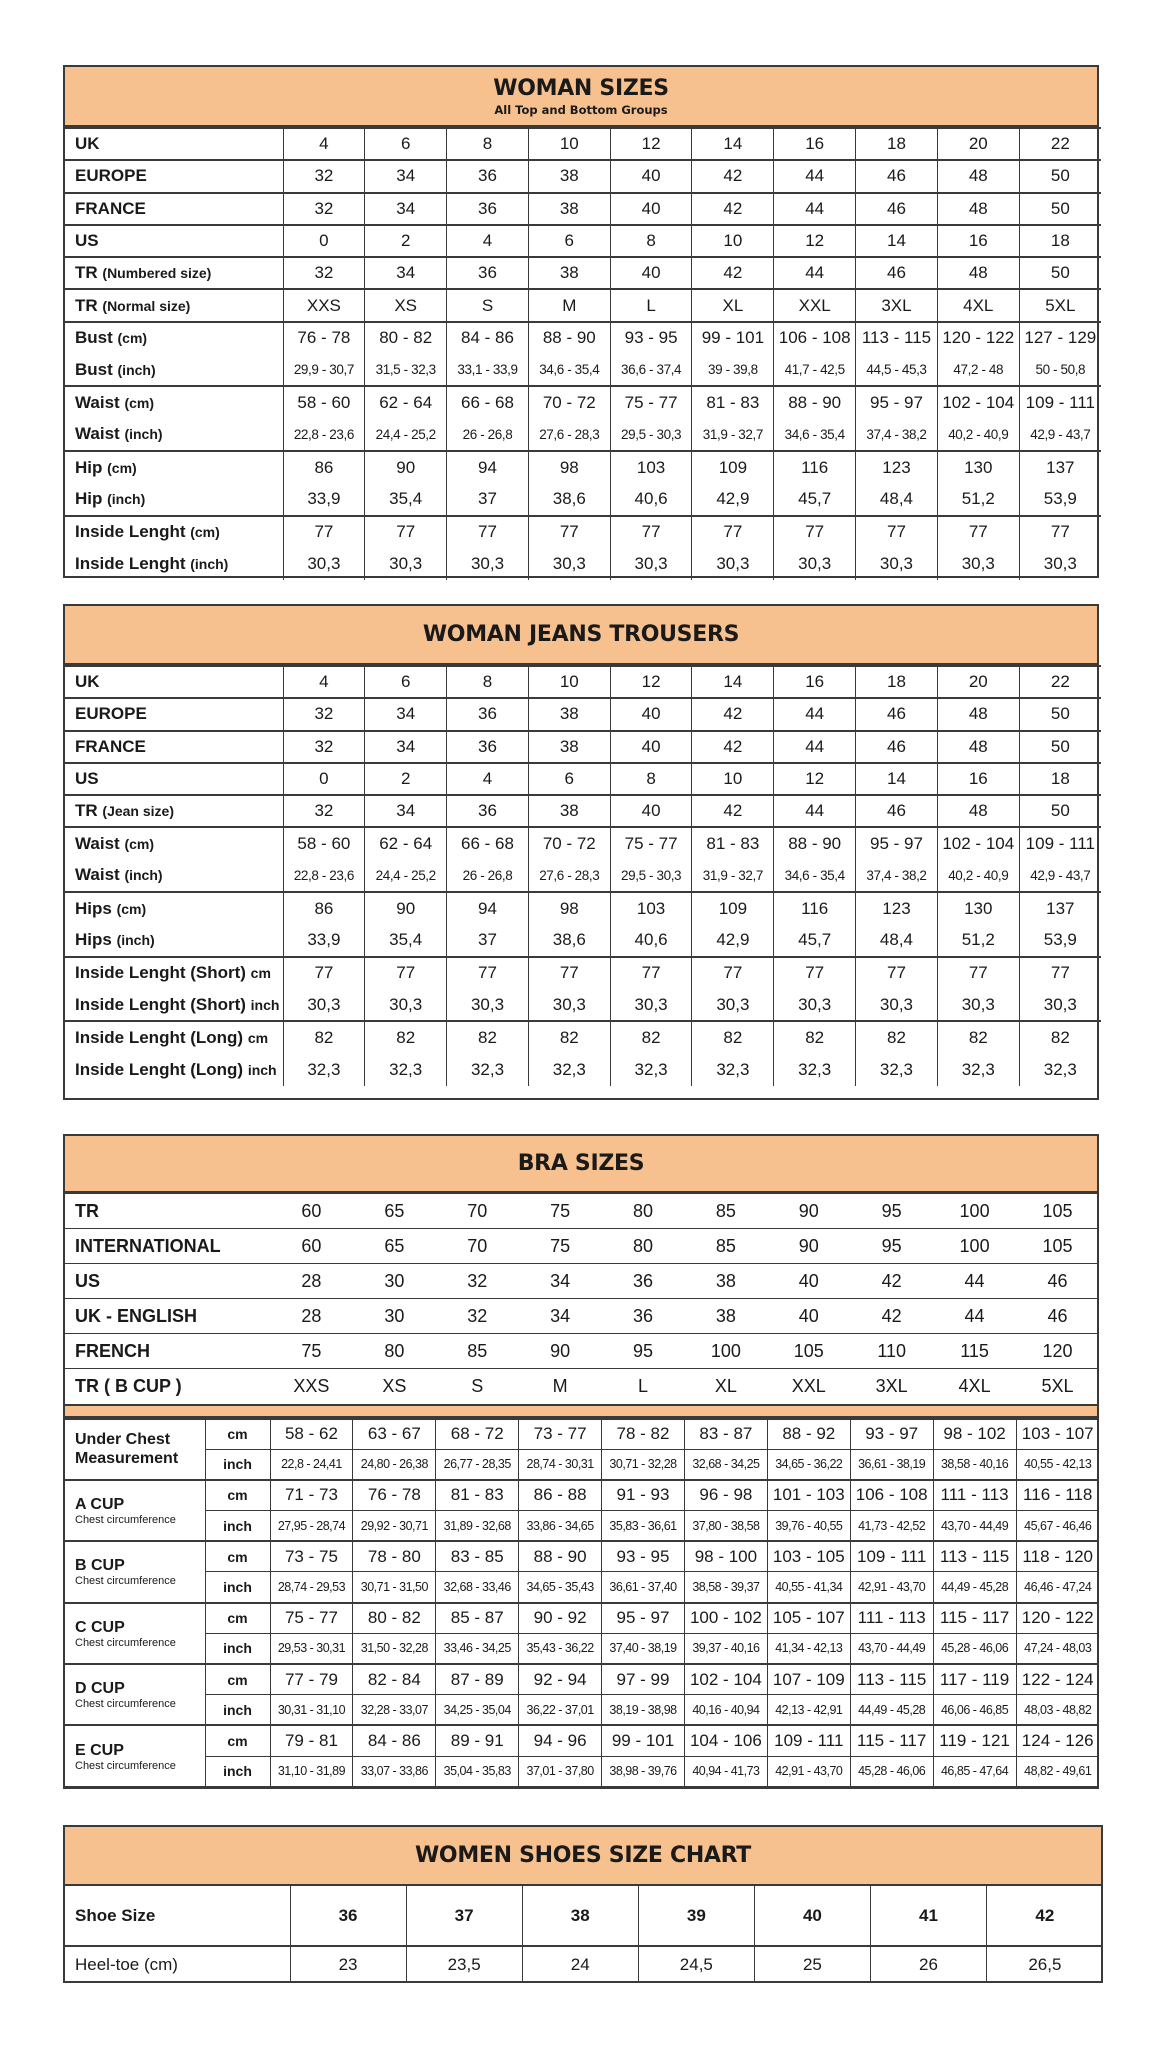 This screenshot has height=2048, width=1164. I want to click on unit-cell: cm, so click(237, 1740).